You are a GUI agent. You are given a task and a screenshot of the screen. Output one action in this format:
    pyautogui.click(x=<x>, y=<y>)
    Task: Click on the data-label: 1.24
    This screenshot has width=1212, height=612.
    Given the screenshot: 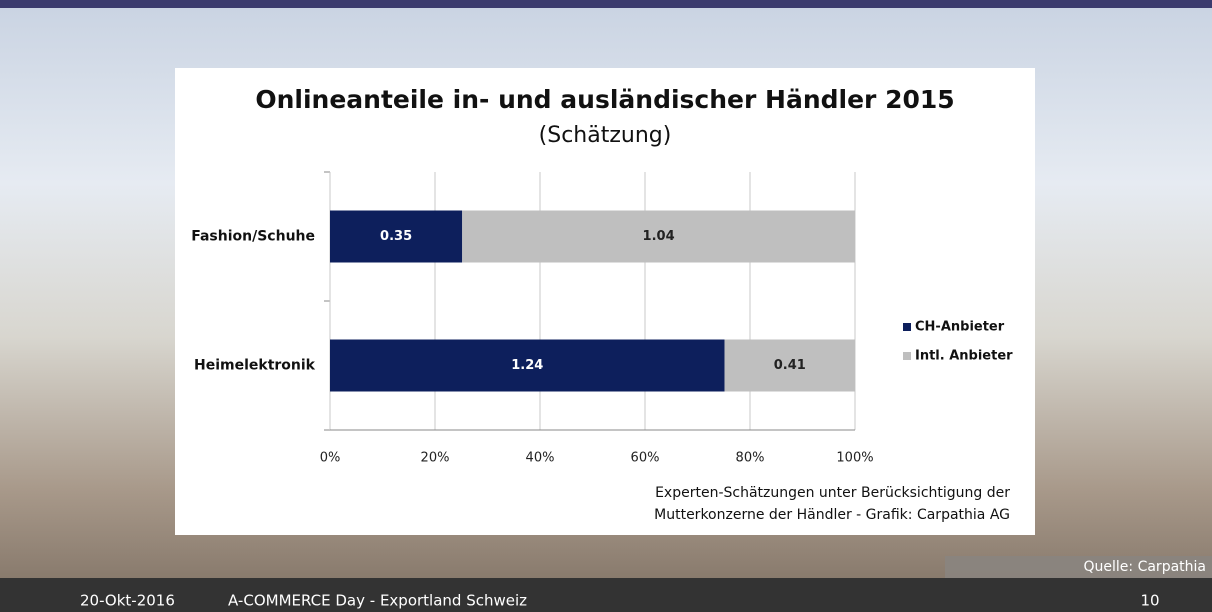 What is the action you would take?
    pyautogui.click(x=527, y=365)
    